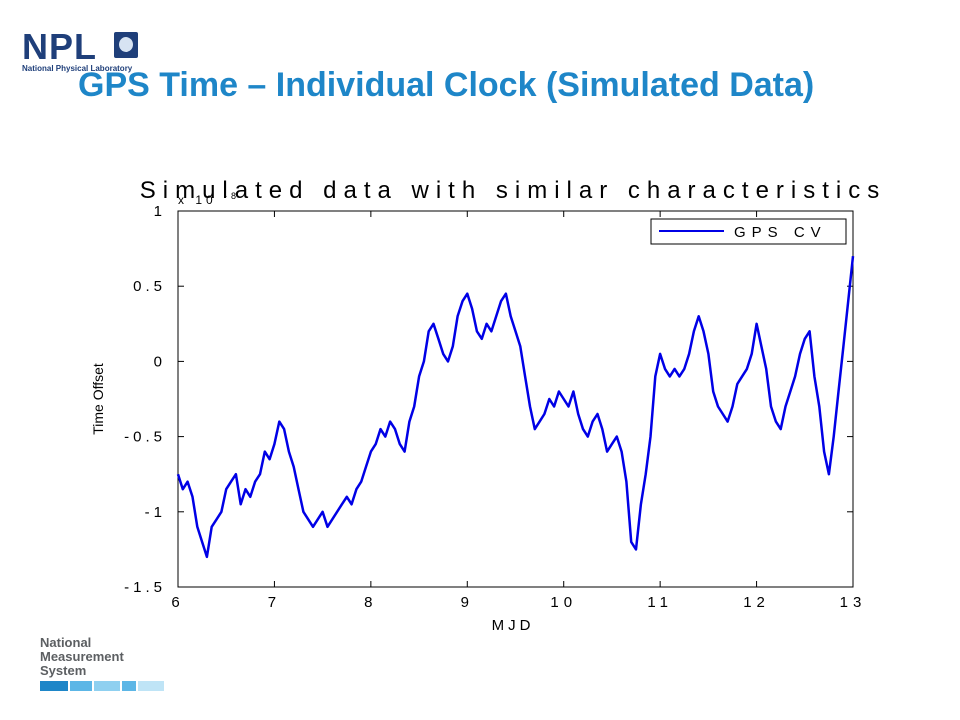 Image resolution: width=960 pixels, height=720 pixels. Describe the element at coordinates (780, 232) in the screenshot. I see `legend-label-gps-cv: GPS CV` at that location.